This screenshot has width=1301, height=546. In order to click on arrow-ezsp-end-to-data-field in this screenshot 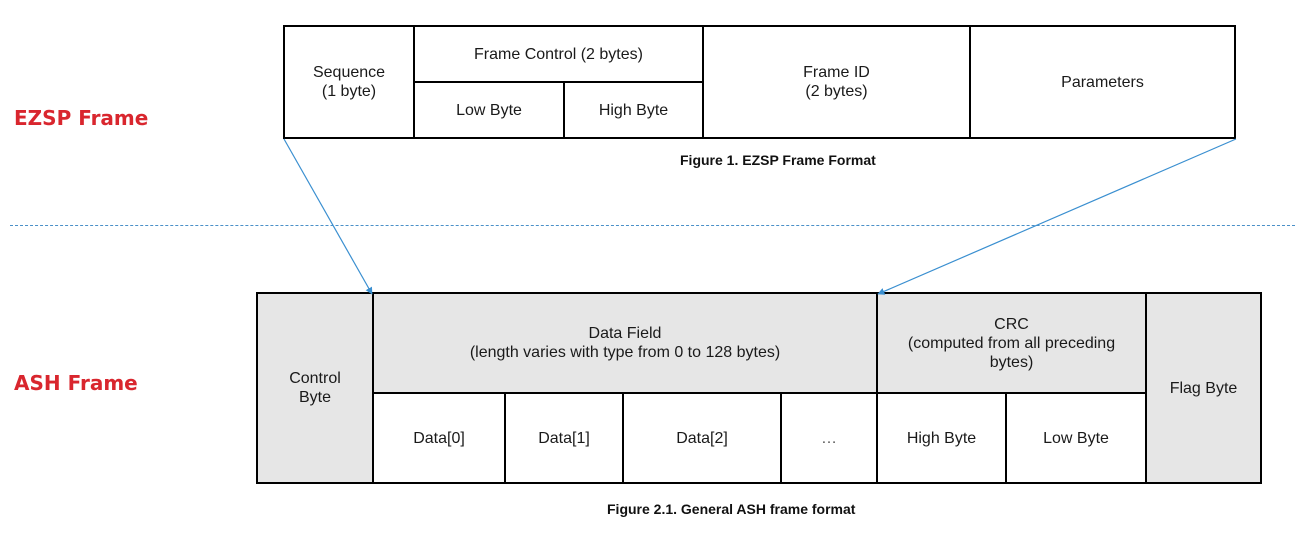, I will do `click(1057, 216)`.